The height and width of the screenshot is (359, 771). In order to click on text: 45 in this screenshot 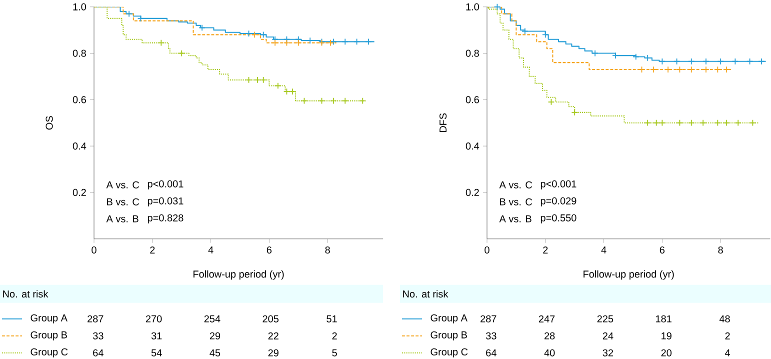, I will do `click(215, 352)`.